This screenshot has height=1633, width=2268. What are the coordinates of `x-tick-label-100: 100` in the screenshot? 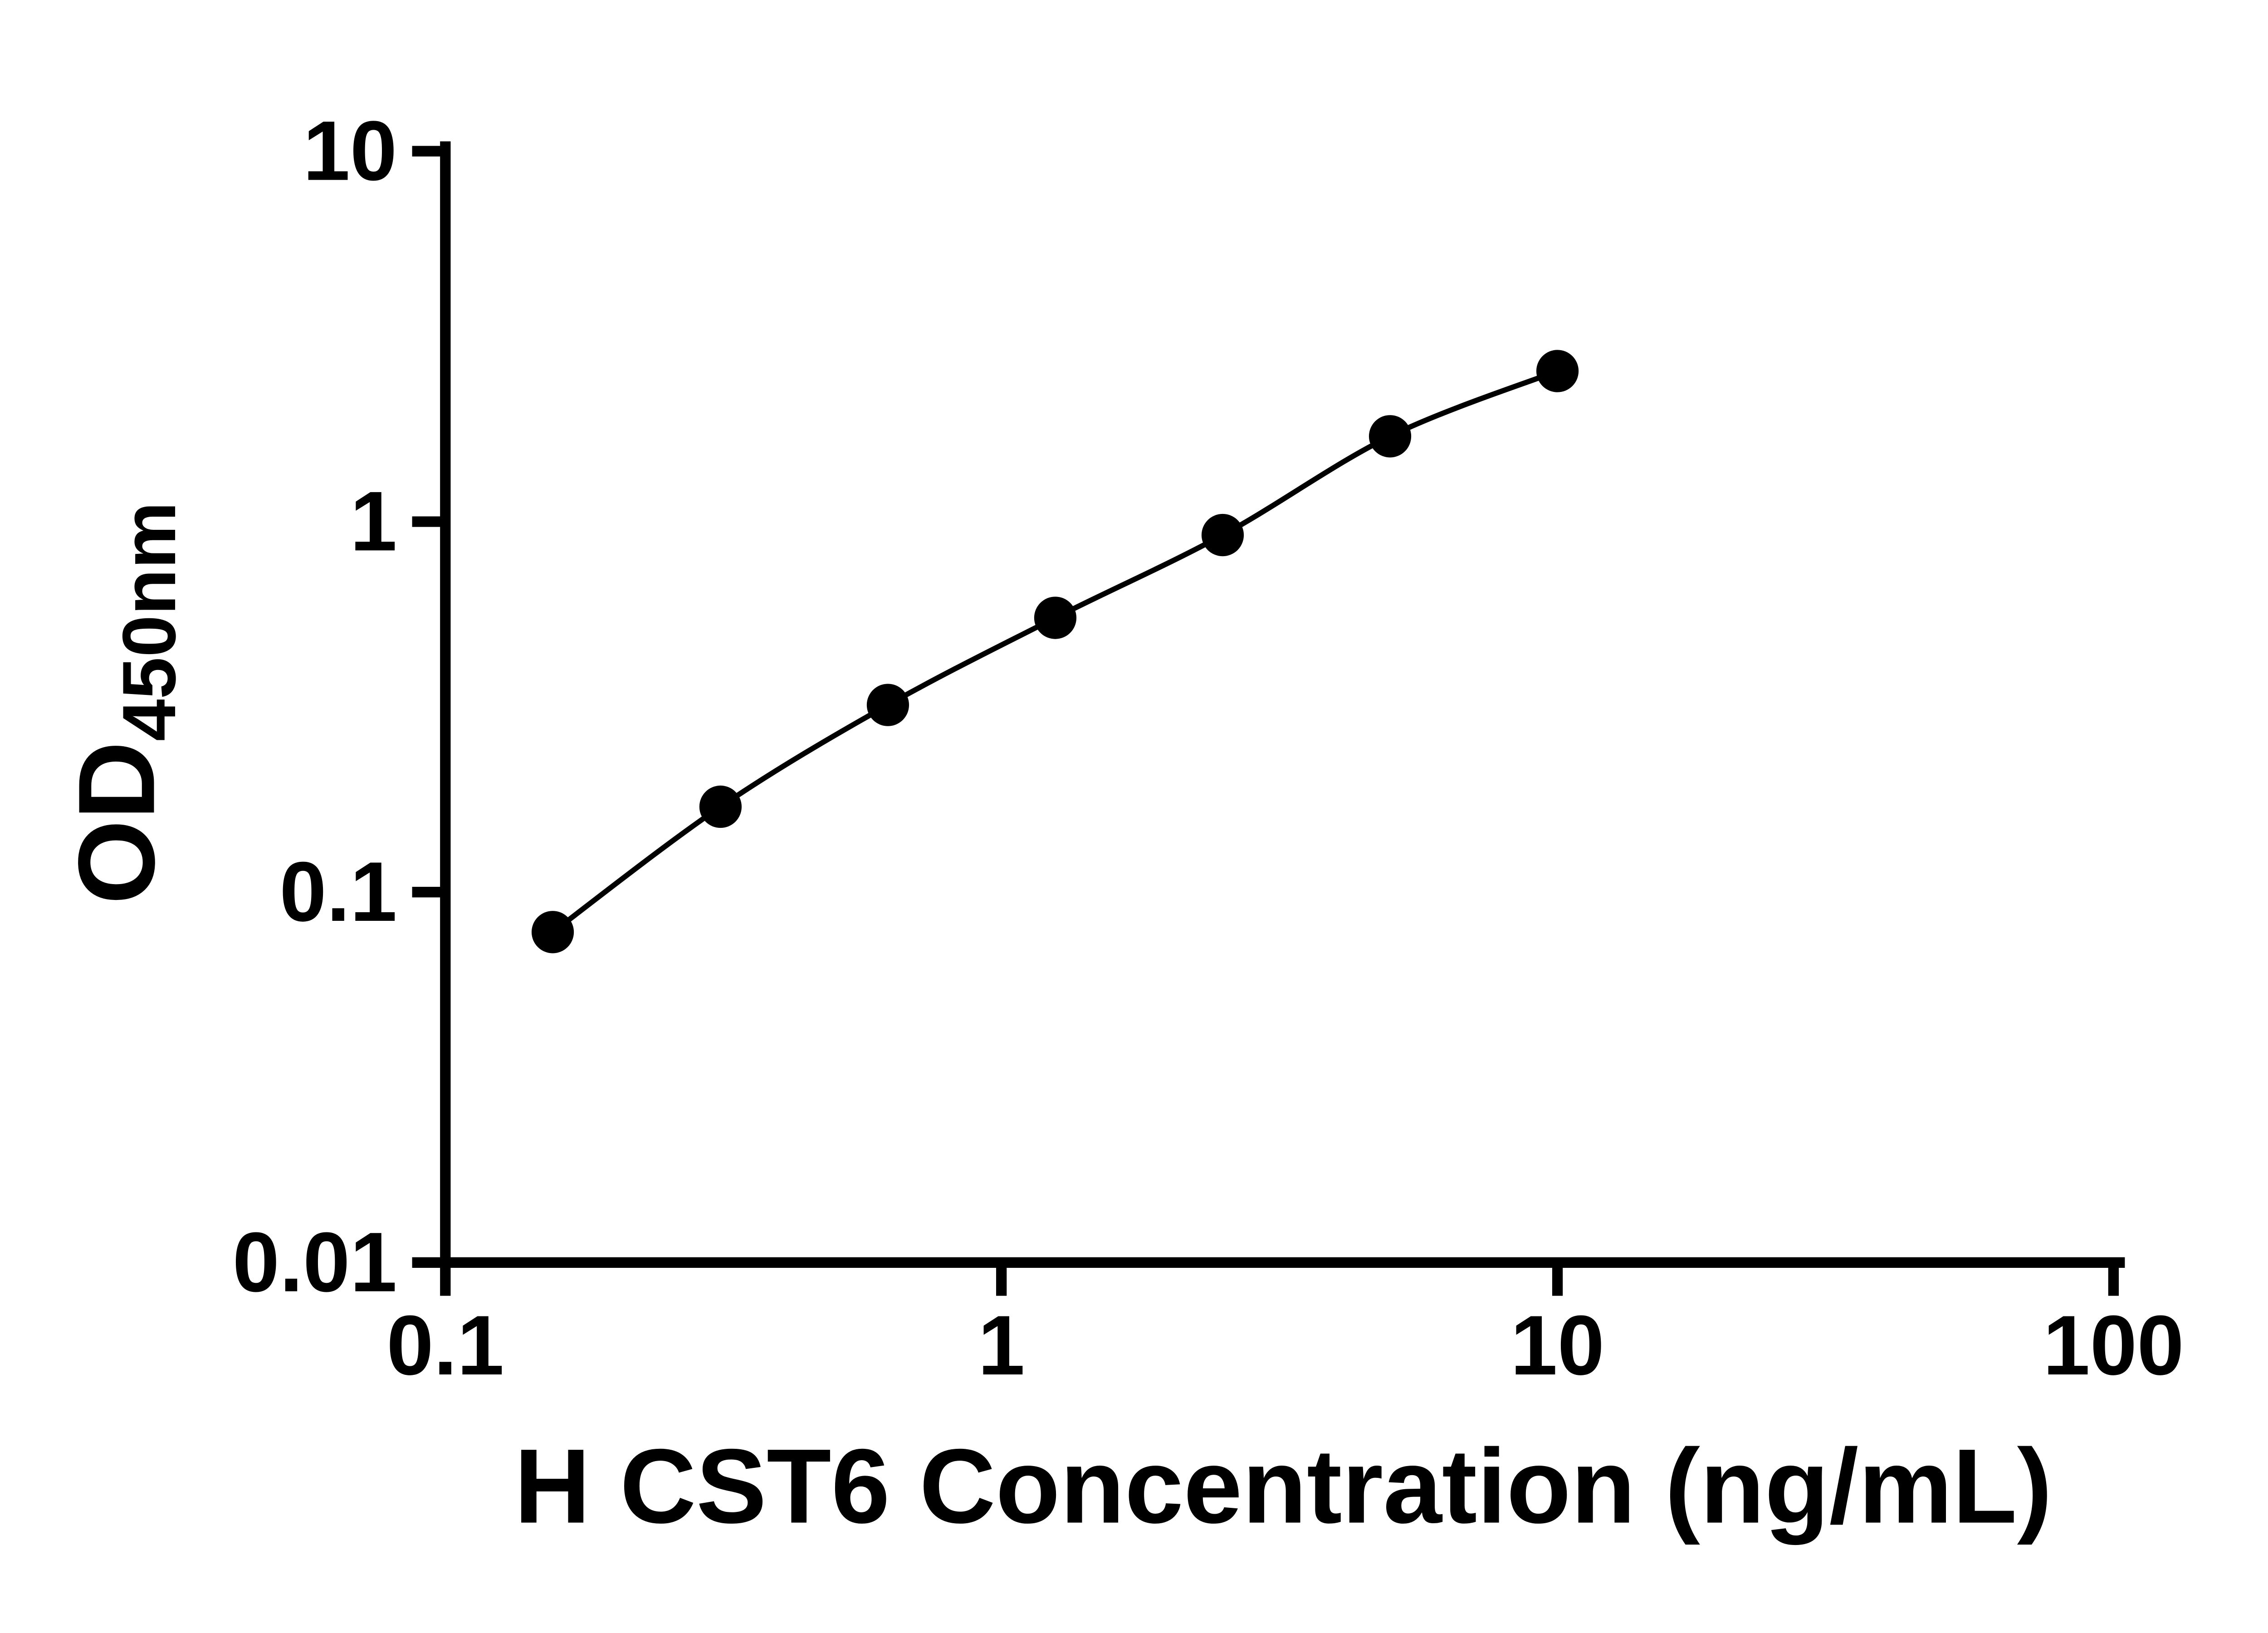 It's located at (2114, 1345).